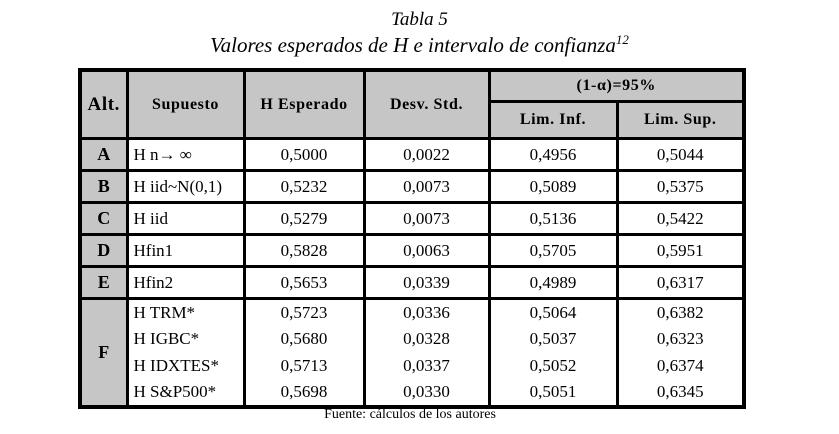 This screenshot has width=839, height=434. What do you see at coordinates (553, 154) in the screenshot?
I see `cell-lim-inf: 0,4956` at bounding box center [553, 154].